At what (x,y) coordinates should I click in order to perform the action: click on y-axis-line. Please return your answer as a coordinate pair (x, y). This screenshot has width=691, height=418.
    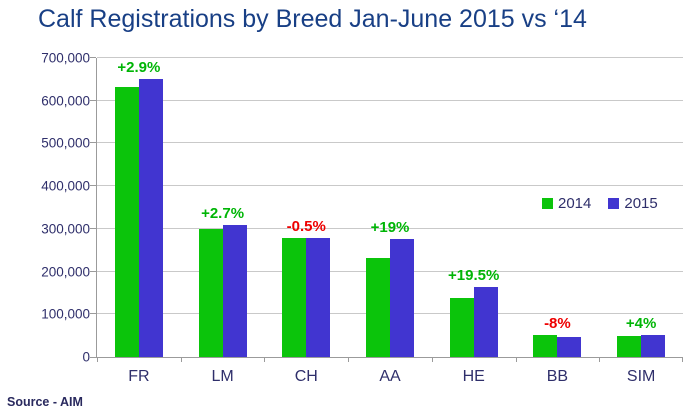
    Looking at the image, I should click on (96, 208).